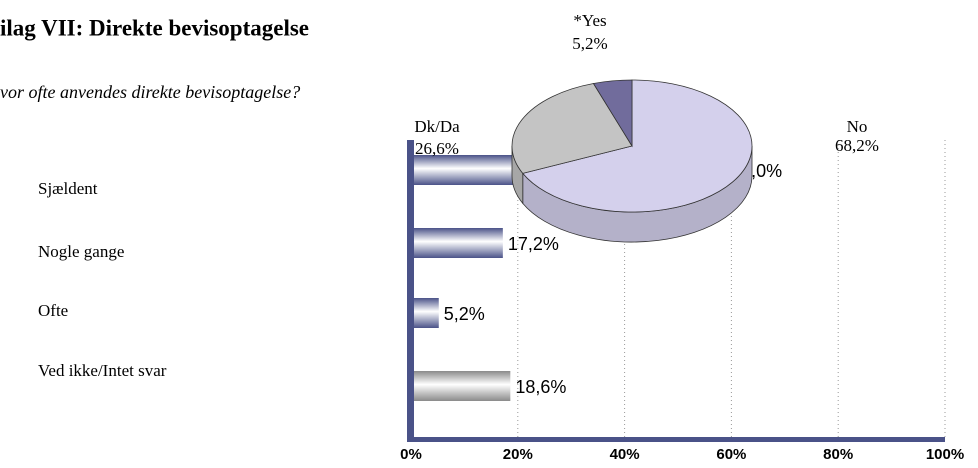 The width and height of the screenshot is (978, 468). I want to click on x-tick-label: 20%, so click(518, 454).